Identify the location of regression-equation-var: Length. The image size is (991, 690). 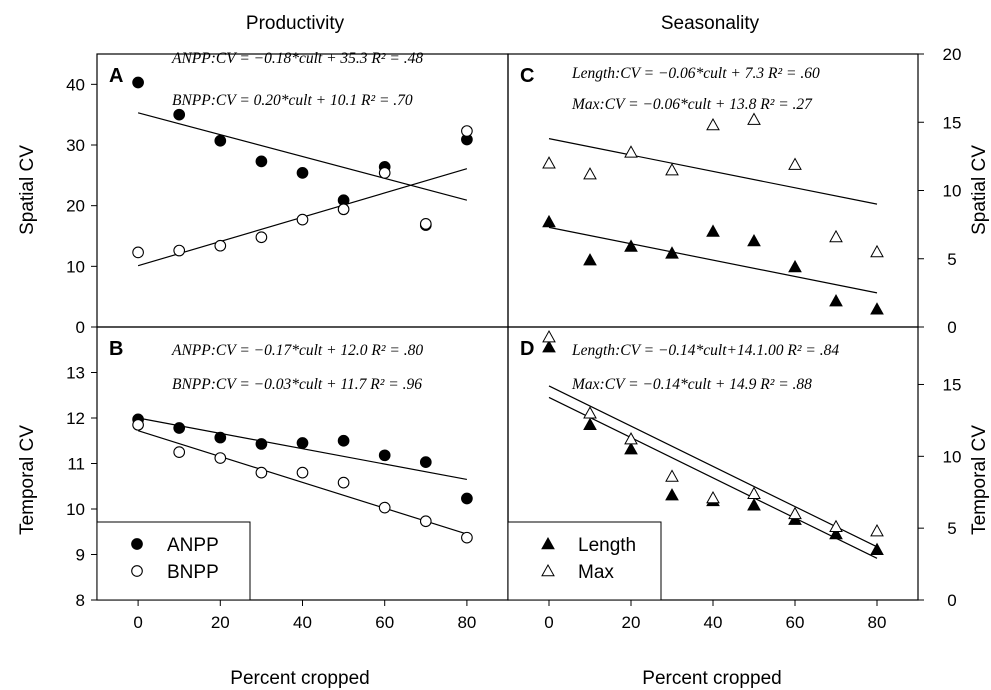
(593, 350).